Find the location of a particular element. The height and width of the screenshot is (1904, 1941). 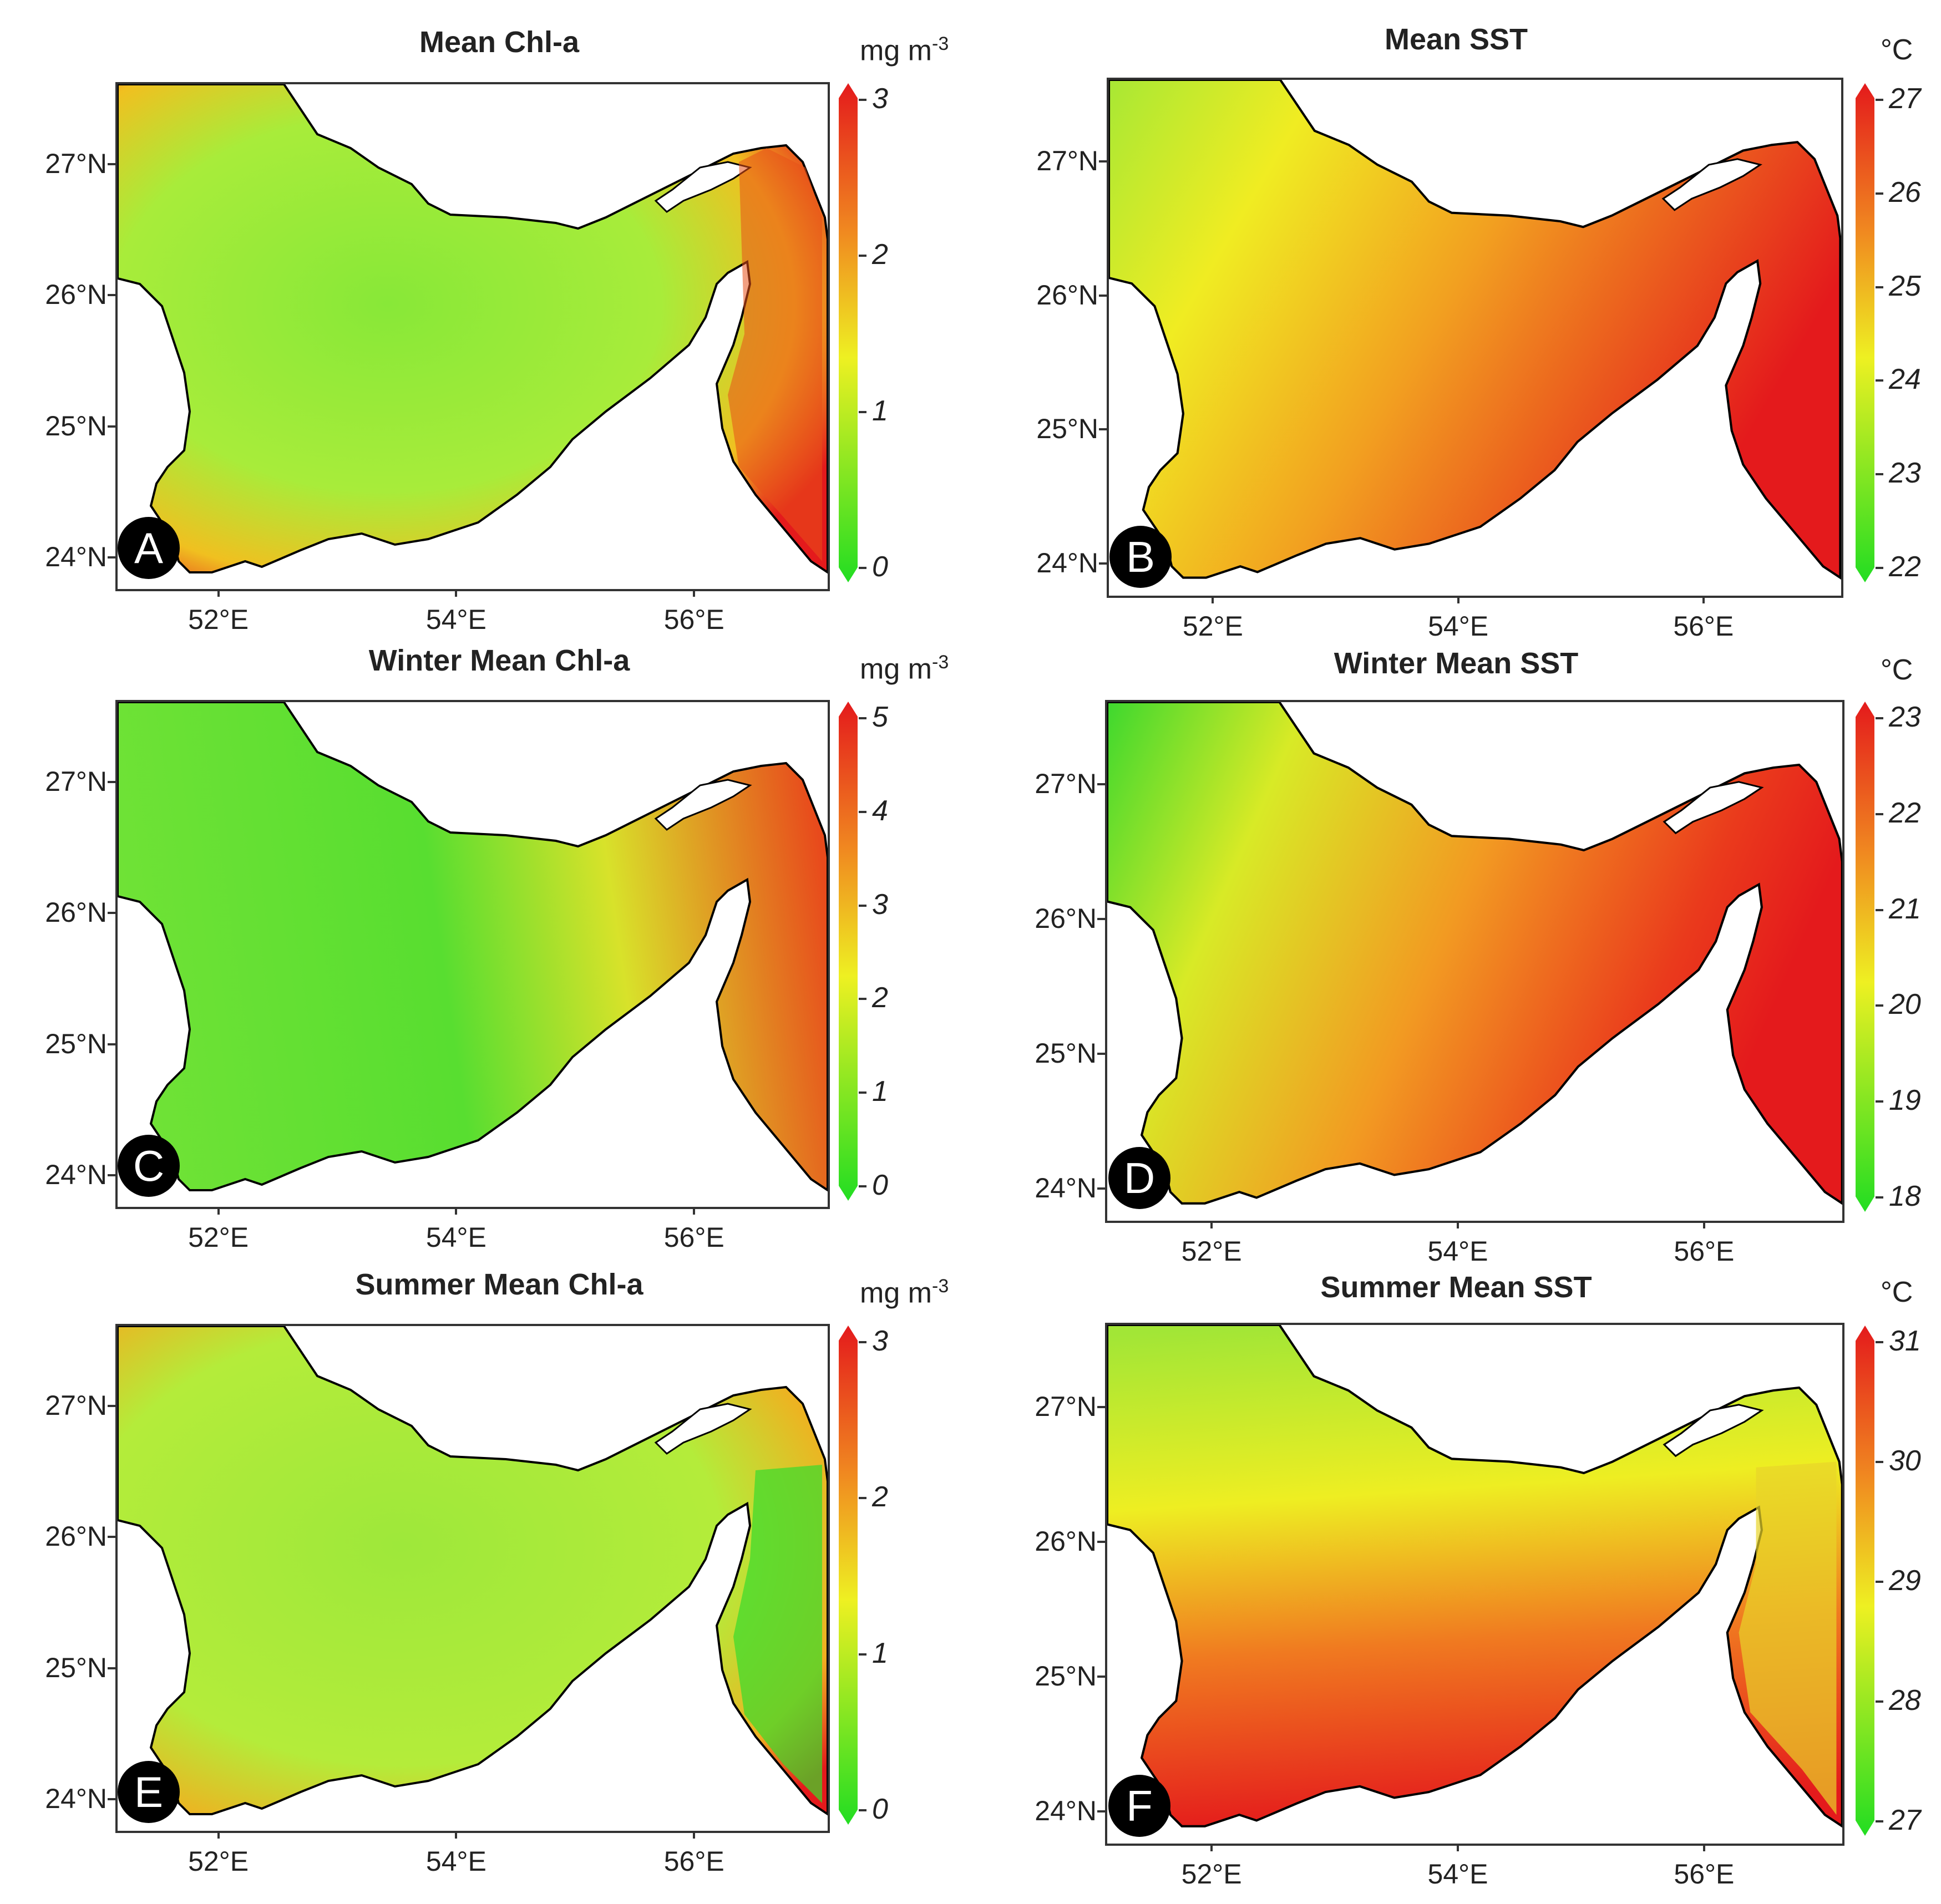

lat-label: 24°N is located at coordinates (1067, 563).